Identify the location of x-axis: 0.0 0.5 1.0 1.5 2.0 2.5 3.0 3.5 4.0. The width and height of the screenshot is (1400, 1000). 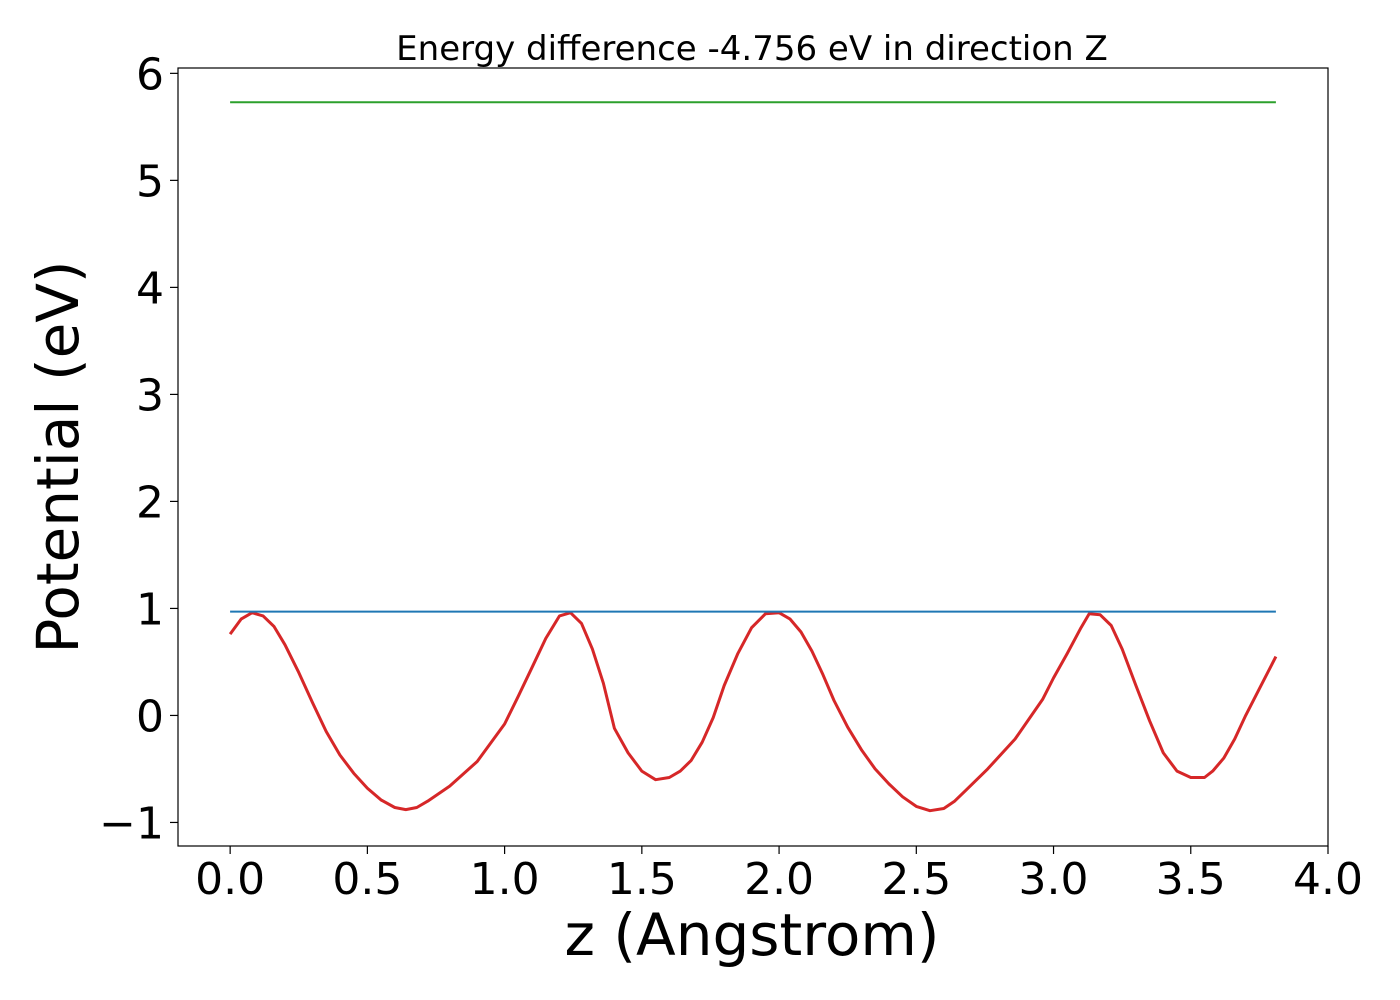
(779, 875).